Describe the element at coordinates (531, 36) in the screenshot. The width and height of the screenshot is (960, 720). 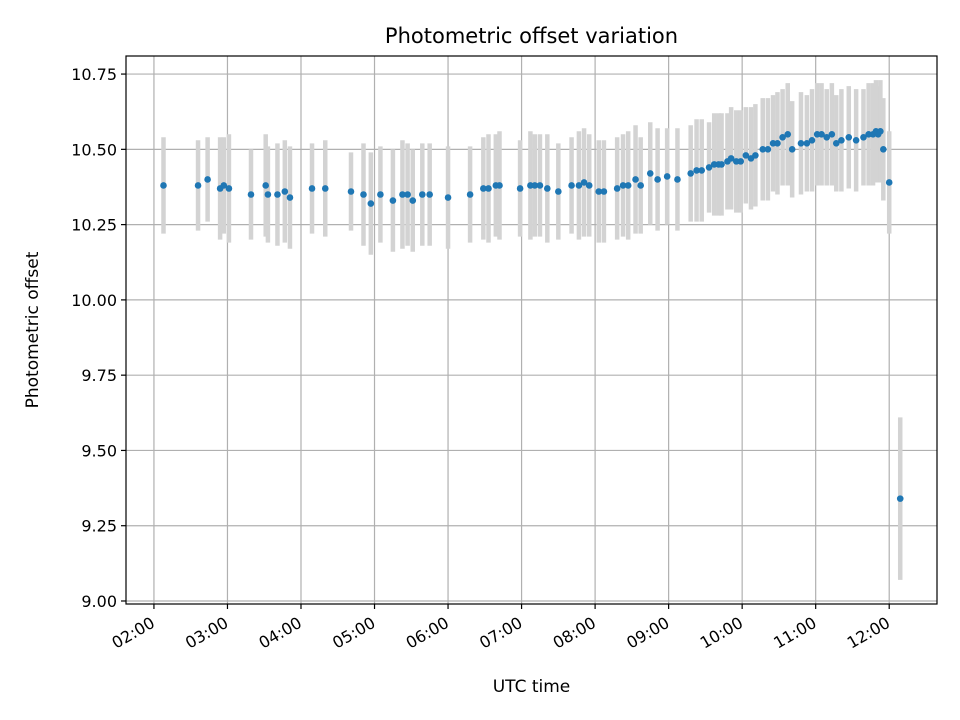
I see `chart-title: Photometric offset variation` at that location.